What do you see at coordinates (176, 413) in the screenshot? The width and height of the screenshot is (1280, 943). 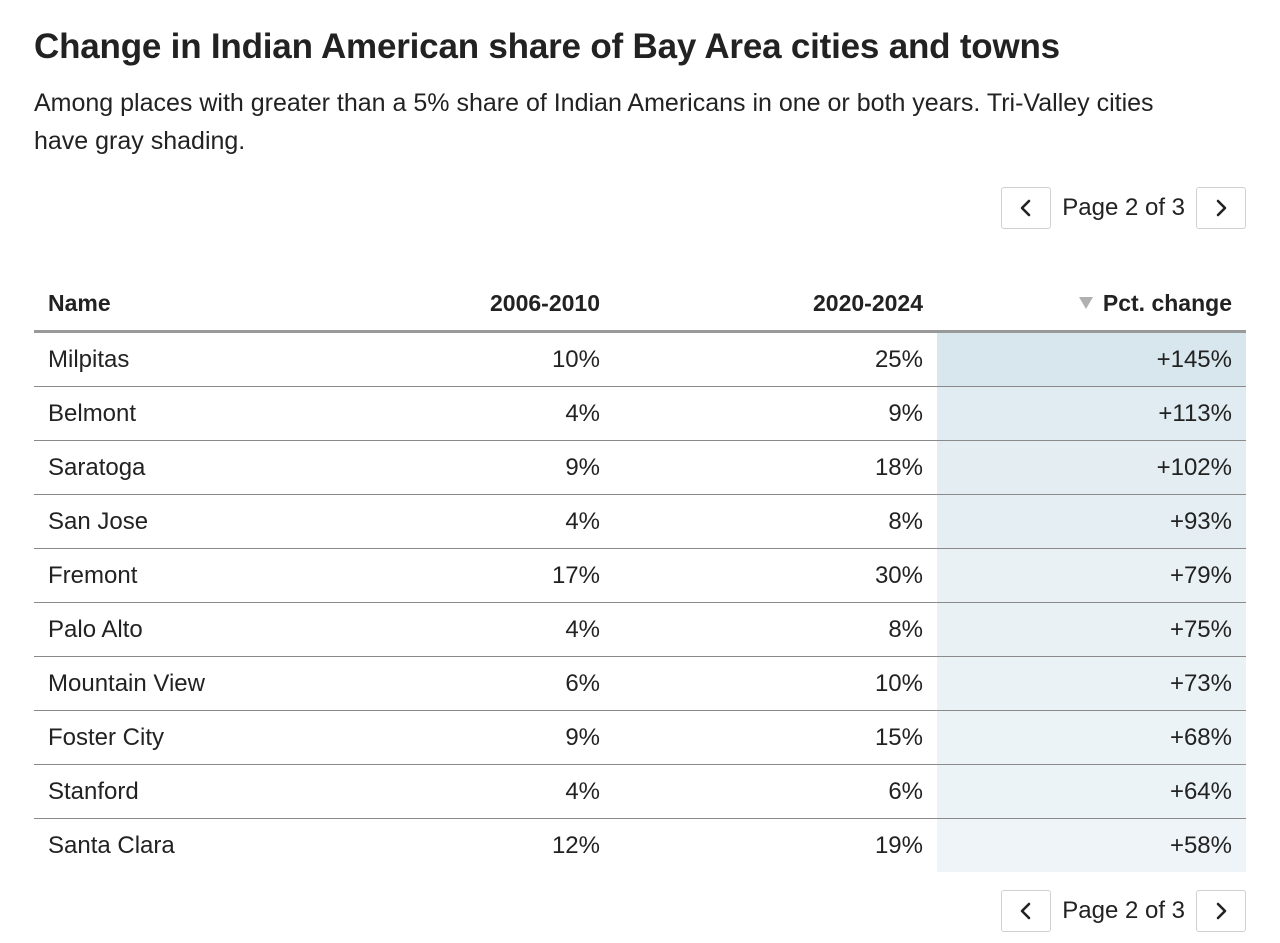 I see `cell-name: Belmont` at bounding box center [176, 413].